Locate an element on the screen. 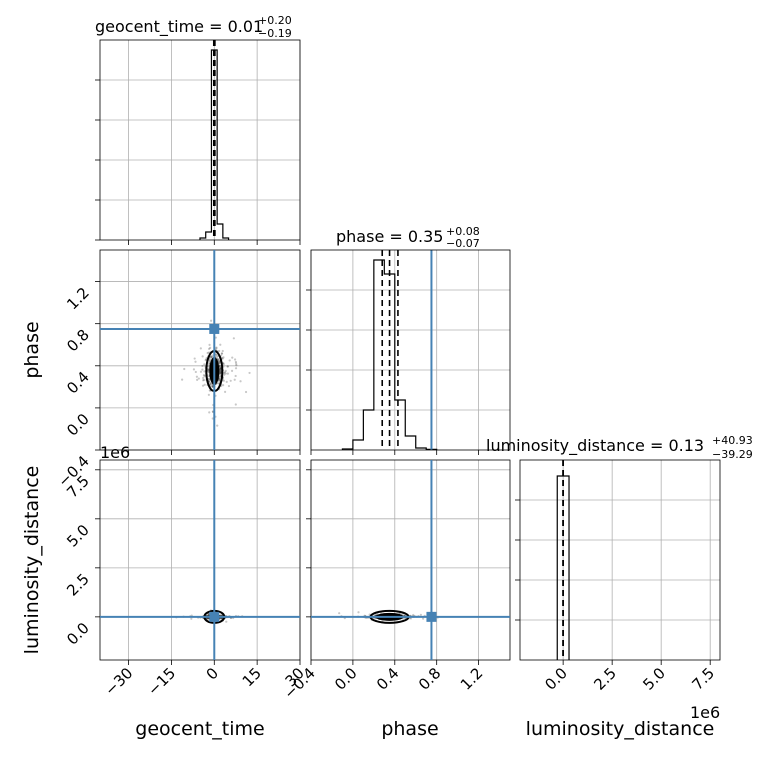 This screenshot has height=760, width=760. y-tick-label: 2.5 is located at coordinates (78, 585).